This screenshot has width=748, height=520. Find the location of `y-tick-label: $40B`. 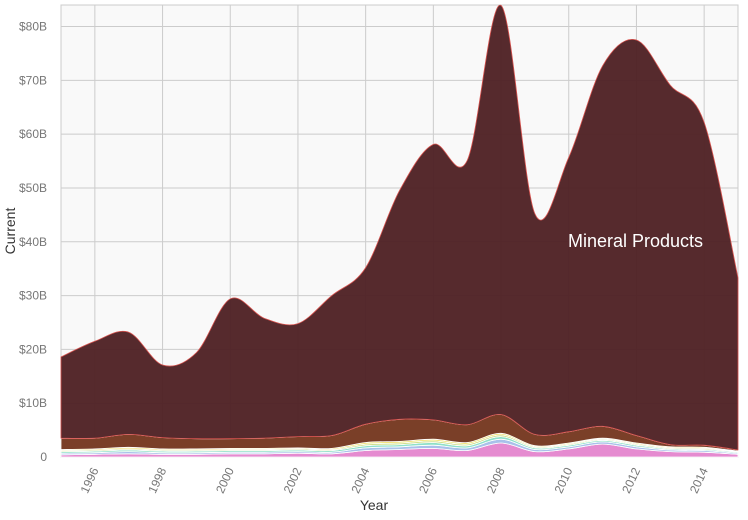

y-tick-label: $40B is located at coordinates (33, 242).